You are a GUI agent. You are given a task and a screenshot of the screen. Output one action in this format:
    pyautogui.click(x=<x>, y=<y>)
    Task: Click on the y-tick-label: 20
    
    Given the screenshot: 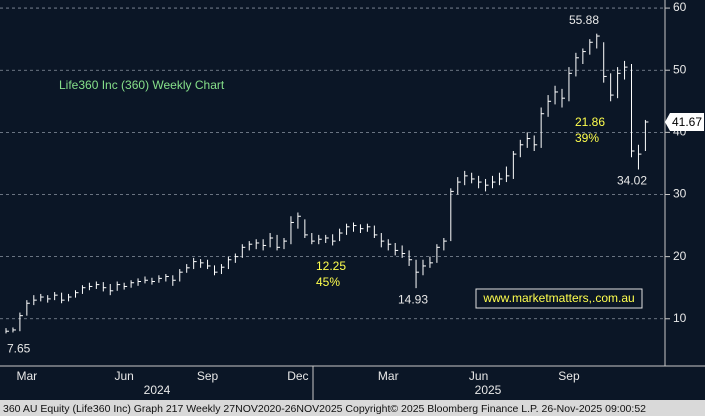 What is the action you would take?
    pyautogui.click(x=680, y=256)
    